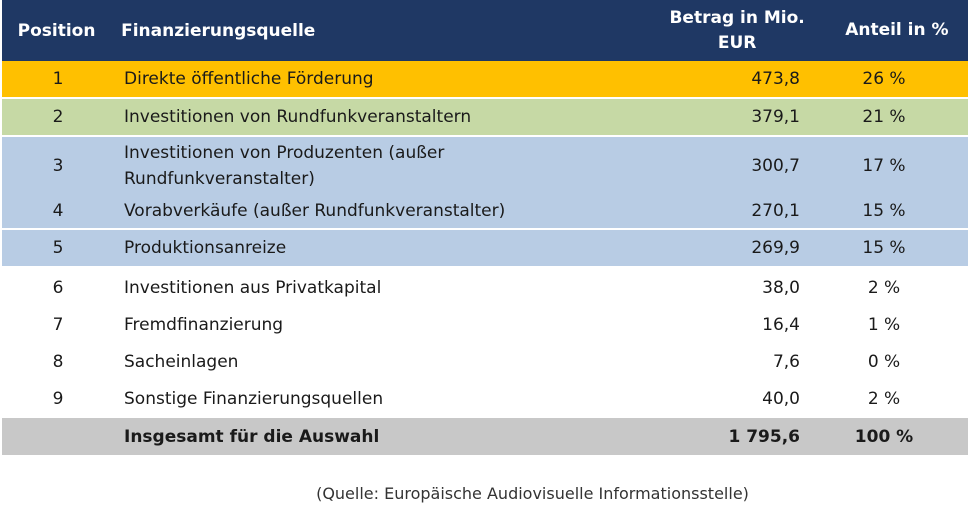 The height and width of the screenshot is (515, 970). What do you see at coordinates (298, 117) in the screenshot?
I see `row-source: Investitionen von Rundfunkveranstaltern` at bounding box center [298, 117].